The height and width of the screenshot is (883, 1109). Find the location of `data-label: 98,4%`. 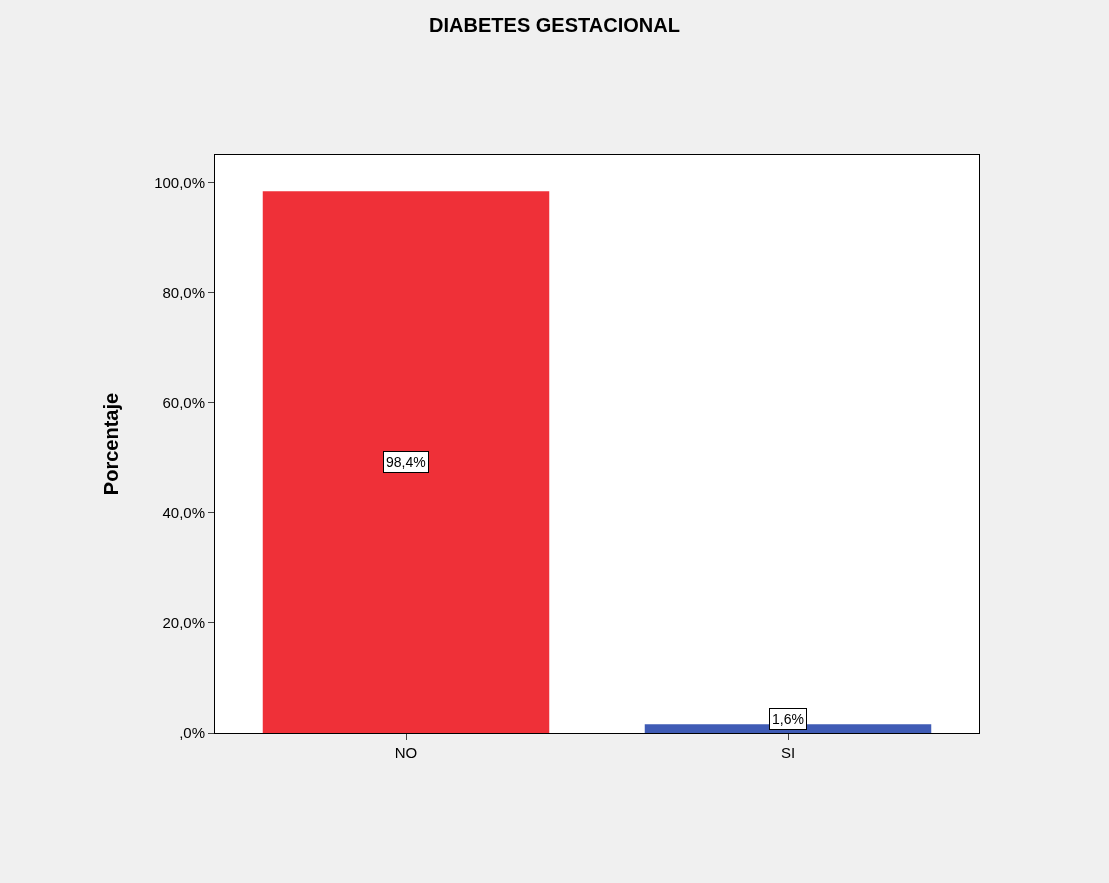

data-label: 98,4% is located at coordinates (406, 462).